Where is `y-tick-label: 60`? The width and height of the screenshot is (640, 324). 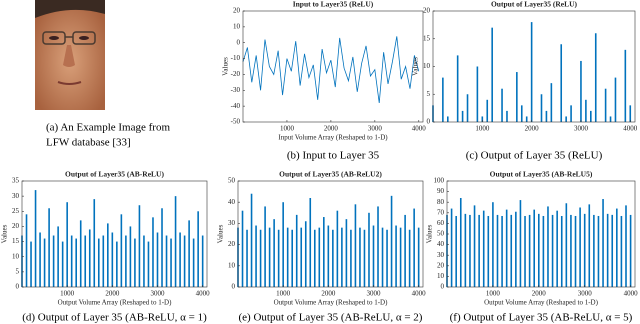 y-tick-label: 60 is located at coordinates (441, 223).